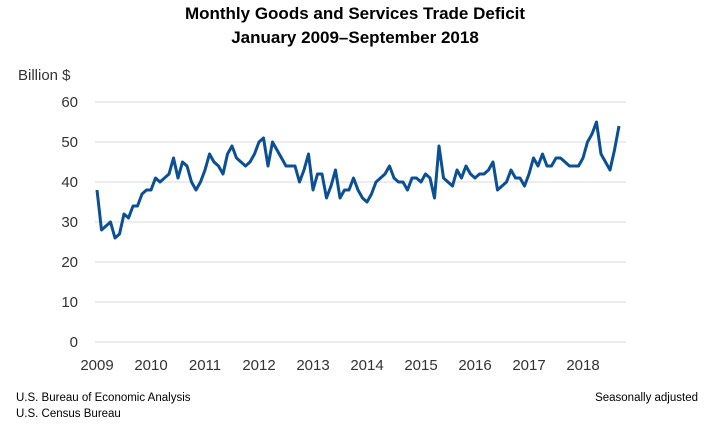 Image resolution: width=710 pixels, height=426 pixels. Describe the element at coordinates (205, 365) in the screenshot. I see `x-tick-label: 2011` at that location.